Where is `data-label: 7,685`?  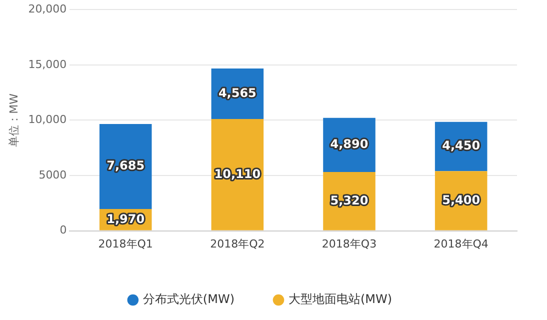
data-label: 7,685 is located at coordinates (125, 165).